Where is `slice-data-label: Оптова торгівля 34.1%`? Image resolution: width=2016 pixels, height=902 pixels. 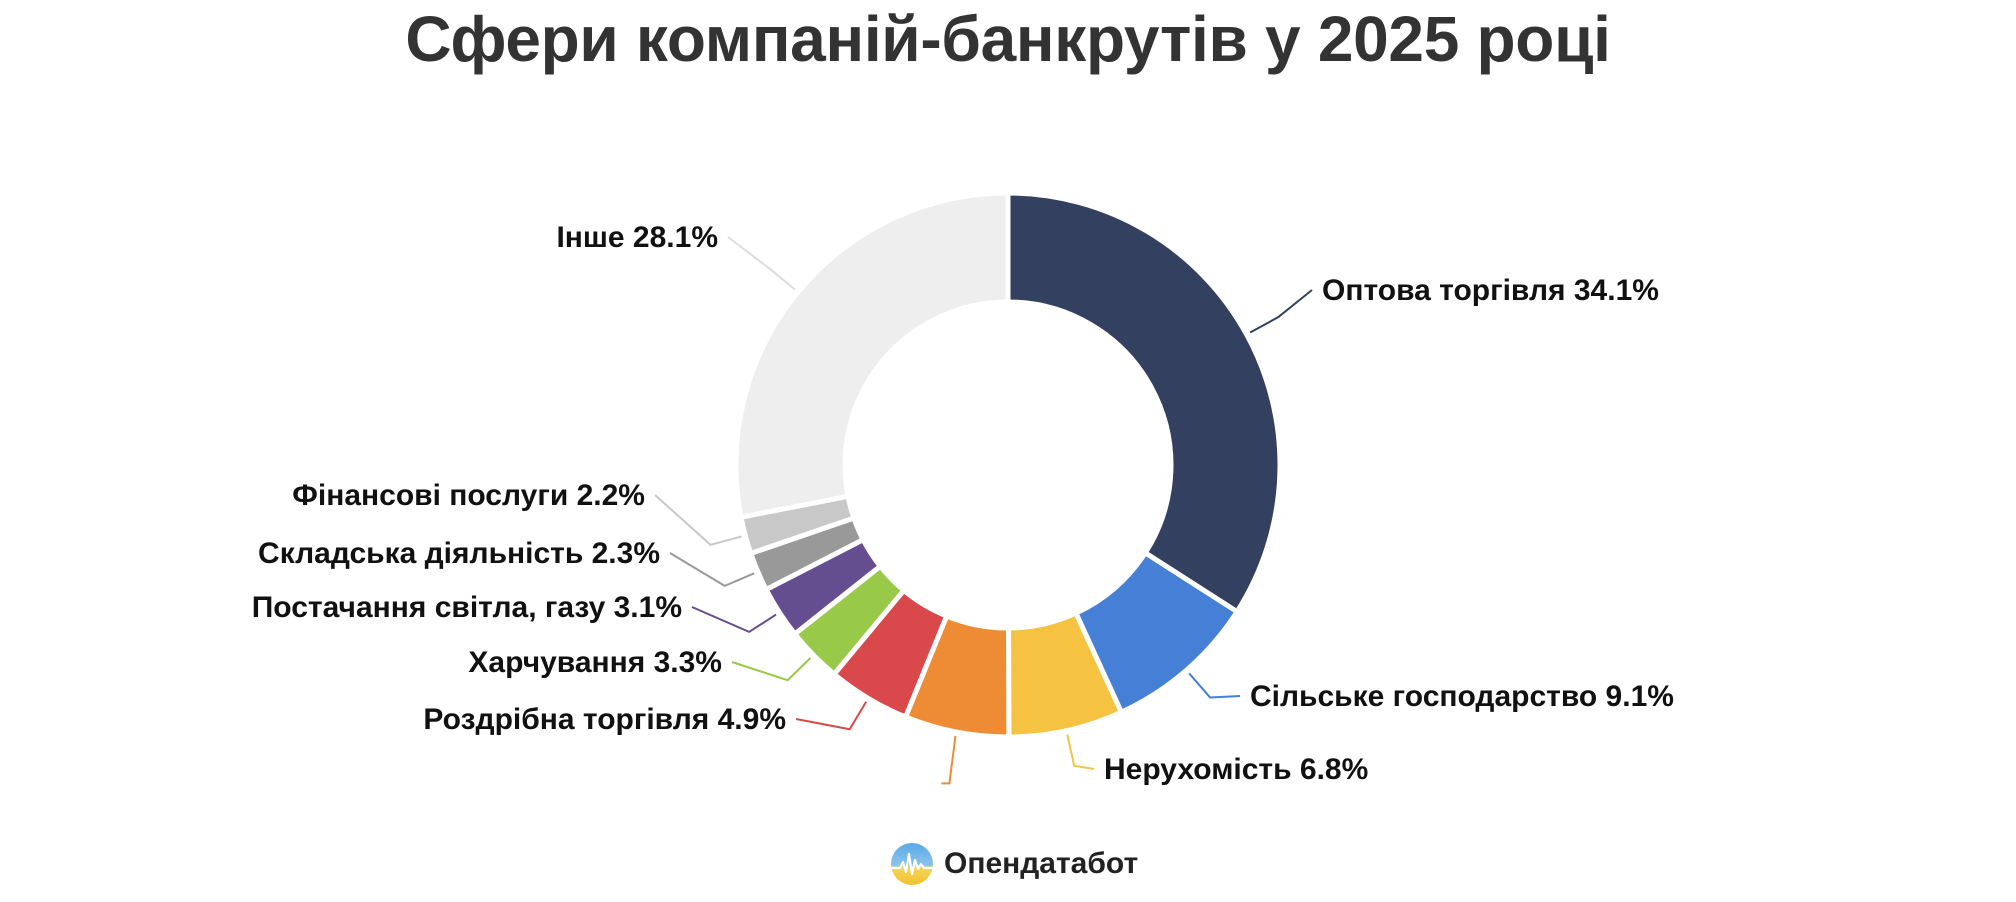 slice-data-label: Оптова торгівля 34.1% is located at coordinates (1490, 290).